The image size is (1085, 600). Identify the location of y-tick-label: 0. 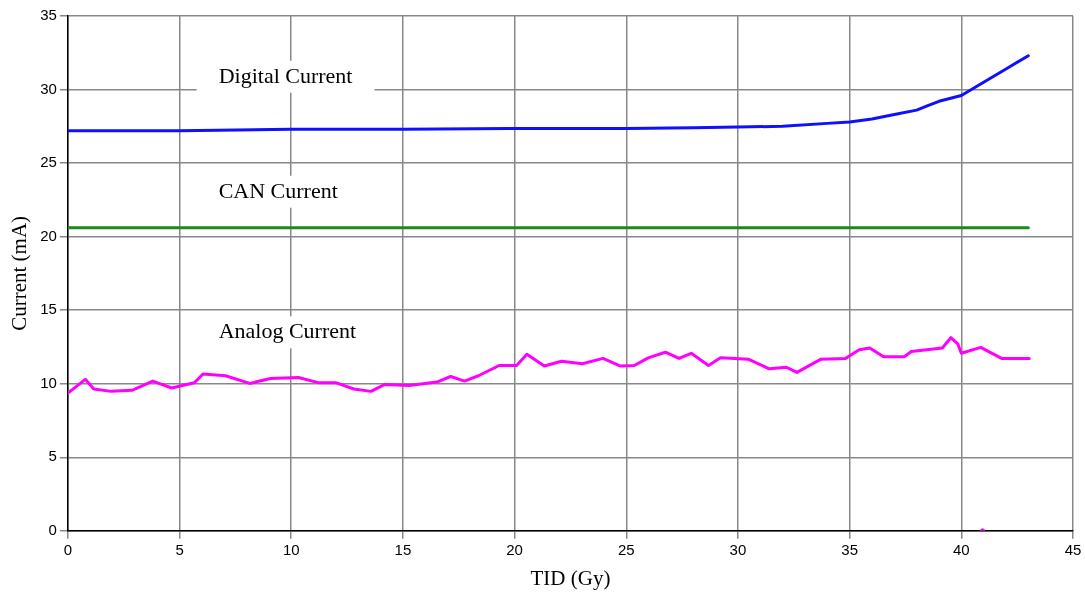
(52, 529).